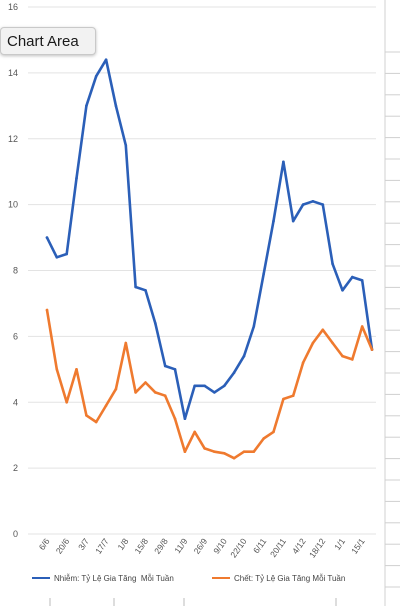 Image resolution: width=400 pixels, height=606 pixels. Describe the element at coordinates (114, 578) in the screenshot. I see `legend-label-series-1: Nhiễm: Tỷ Lệ Gia Tăng Mỗi Tuần` at that location.